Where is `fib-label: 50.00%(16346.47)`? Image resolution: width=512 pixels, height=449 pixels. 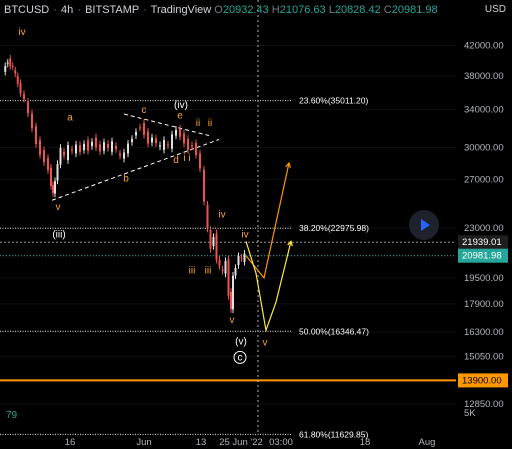 fib-label: 50.00%(16346.47) is located at coordinates (334, 331).